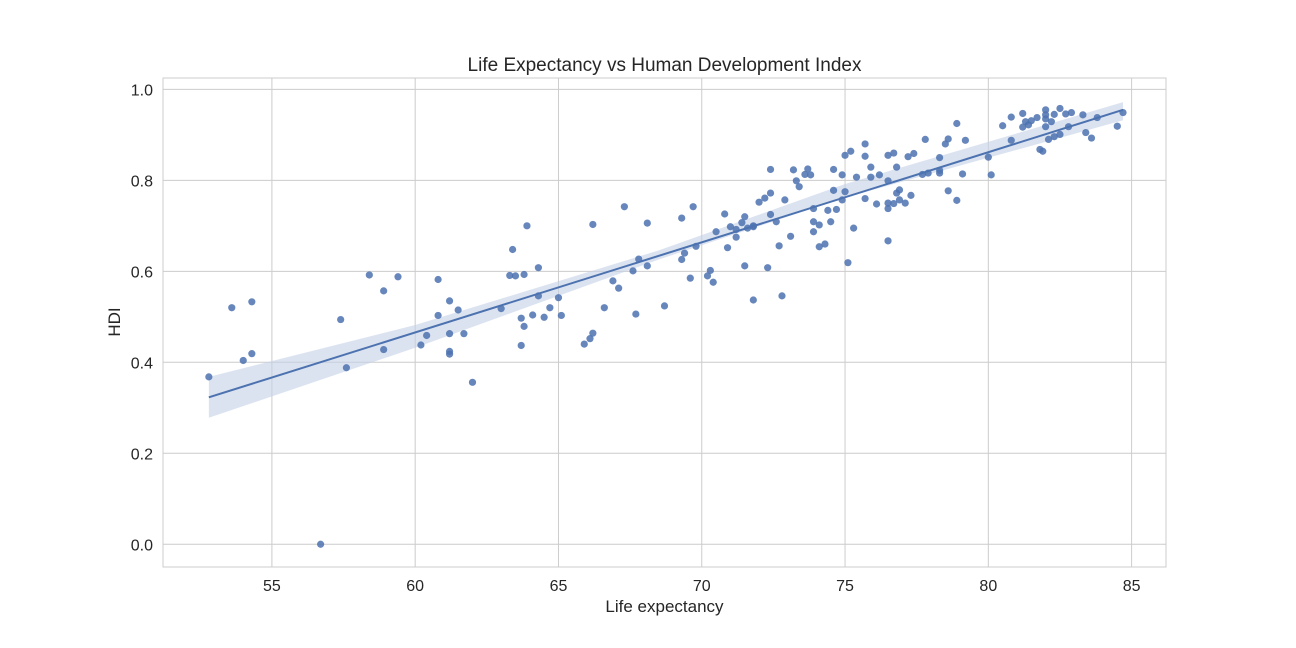  What do you see at coordinates (142, 454) in the screenshot?
I see `y-tick-label: 0.2` at bounding box center [142, 454].